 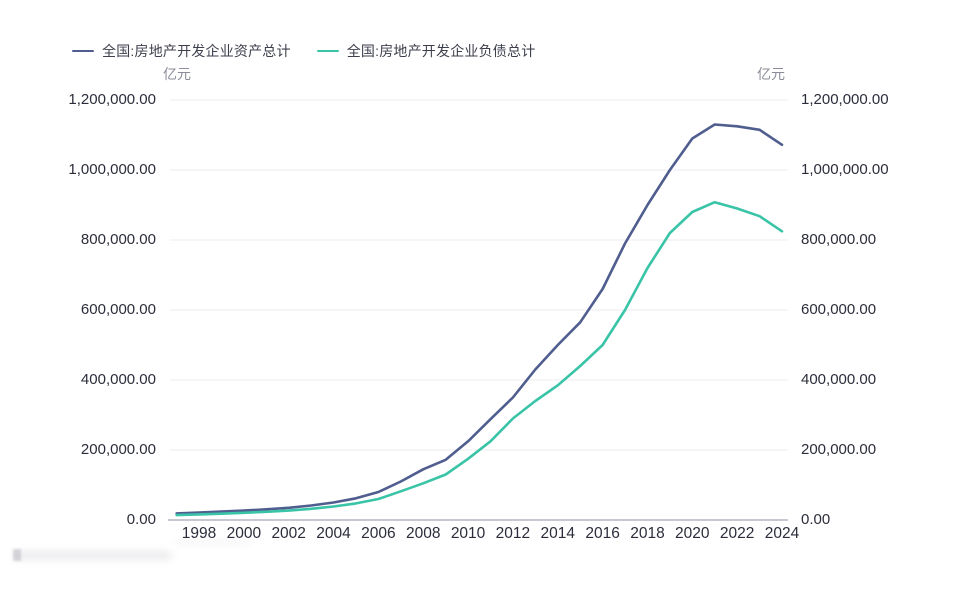 I want to click on x-axis-tick-label: 2022, so click(x=737, y=533).